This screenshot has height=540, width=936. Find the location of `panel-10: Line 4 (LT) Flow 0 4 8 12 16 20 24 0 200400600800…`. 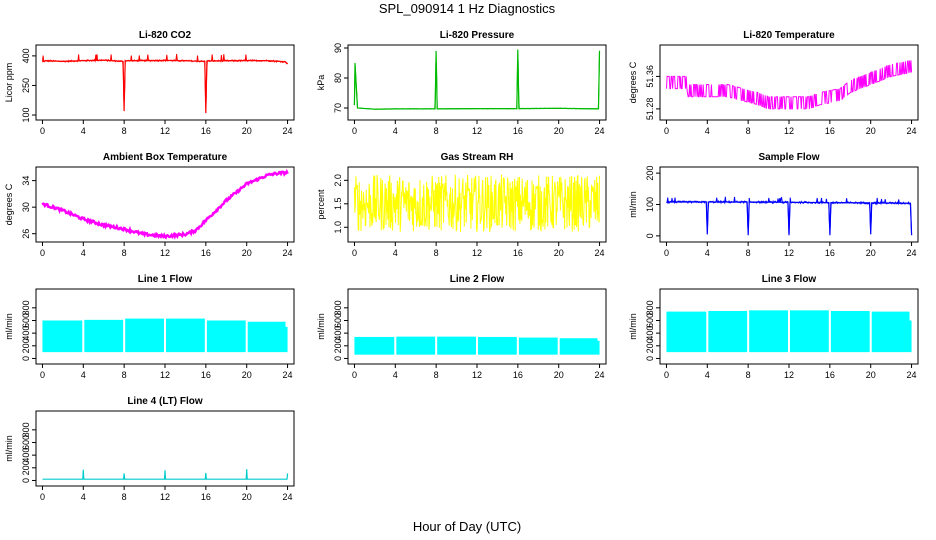

panel-10: Line 4 (LT) Flow 0 4 8 12 16 20 24 0 200400600800… is located at coordinates (149, 449).